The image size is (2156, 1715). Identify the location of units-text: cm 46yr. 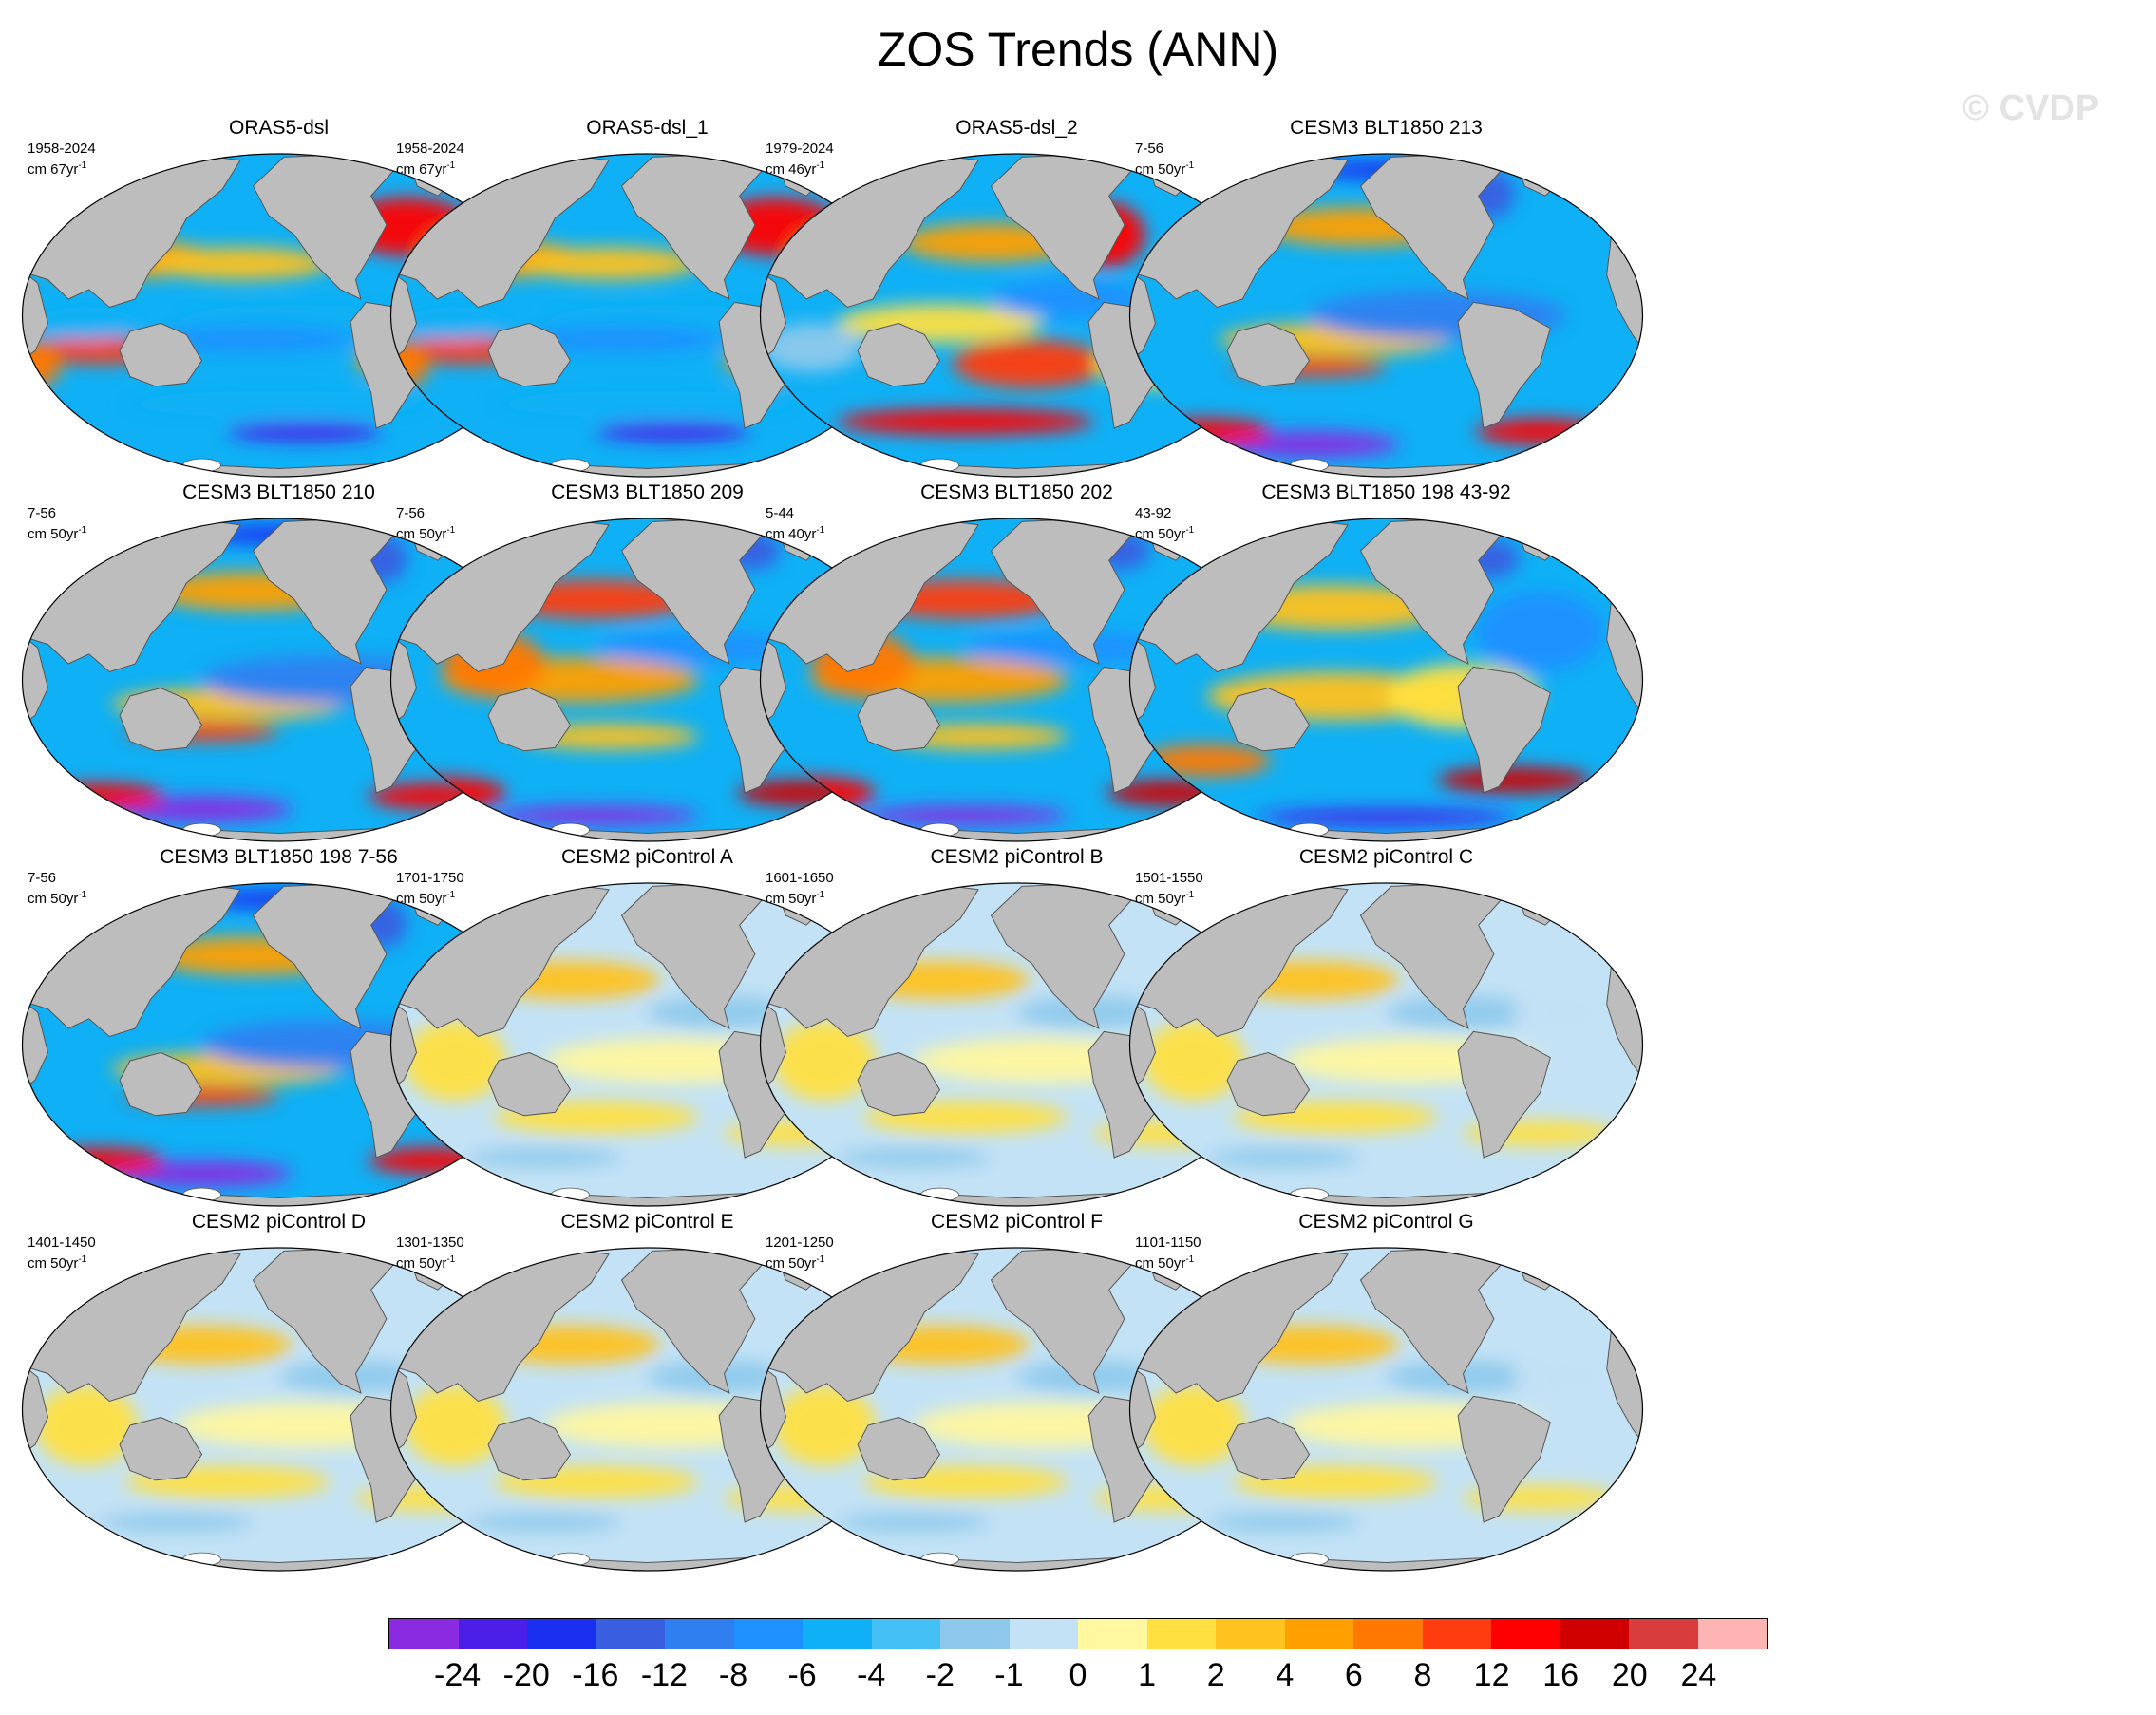
(791, 169).